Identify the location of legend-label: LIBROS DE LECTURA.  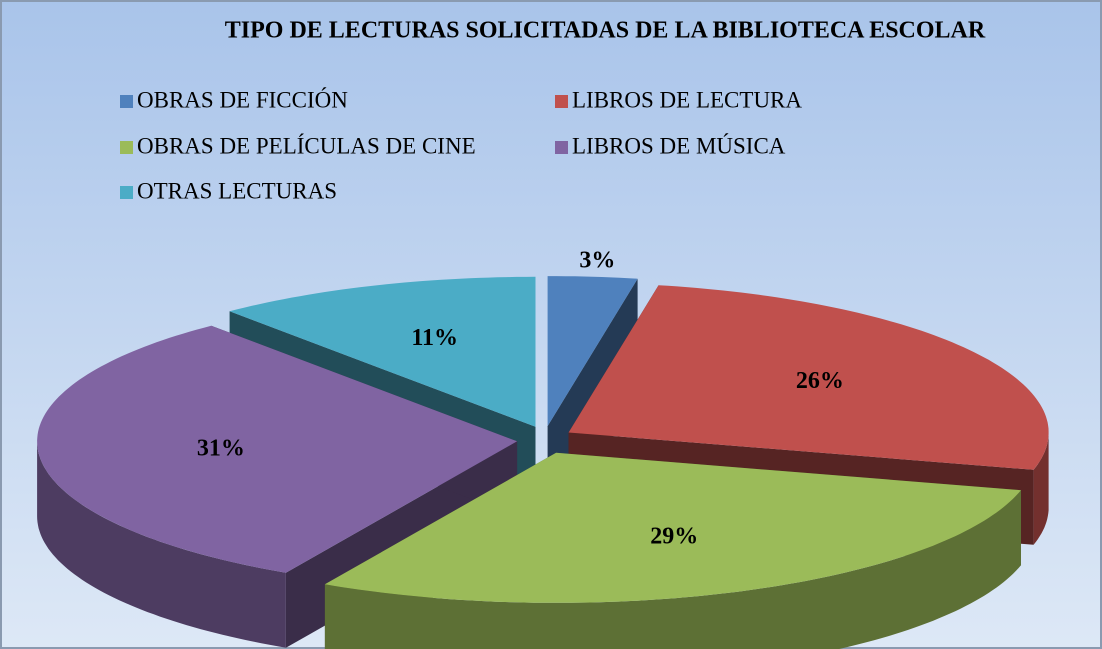
(687, 99).